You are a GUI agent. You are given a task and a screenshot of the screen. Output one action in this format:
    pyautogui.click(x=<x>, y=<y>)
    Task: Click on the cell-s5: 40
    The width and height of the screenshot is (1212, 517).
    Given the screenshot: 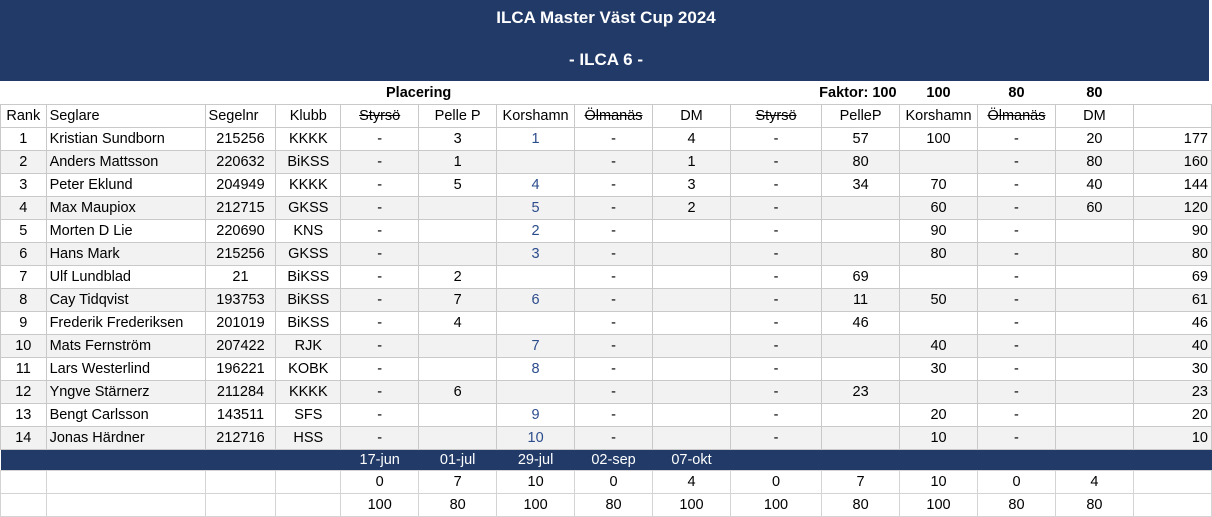 What is the action you would take?
    pyautogui.click(x=1094, y=185)
    